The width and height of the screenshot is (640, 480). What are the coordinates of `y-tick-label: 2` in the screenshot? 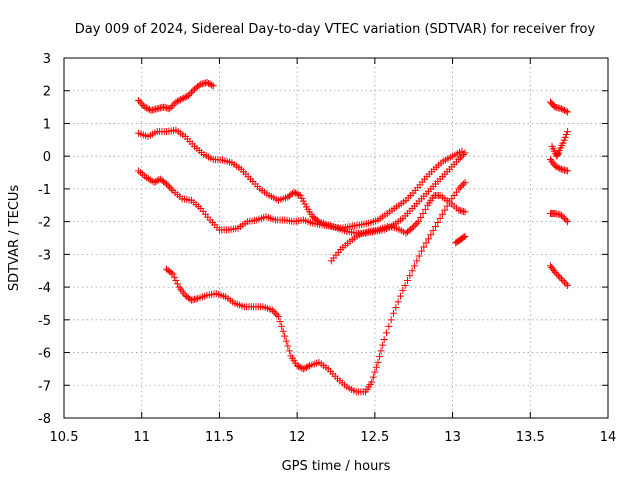 It's located at (47, 92).